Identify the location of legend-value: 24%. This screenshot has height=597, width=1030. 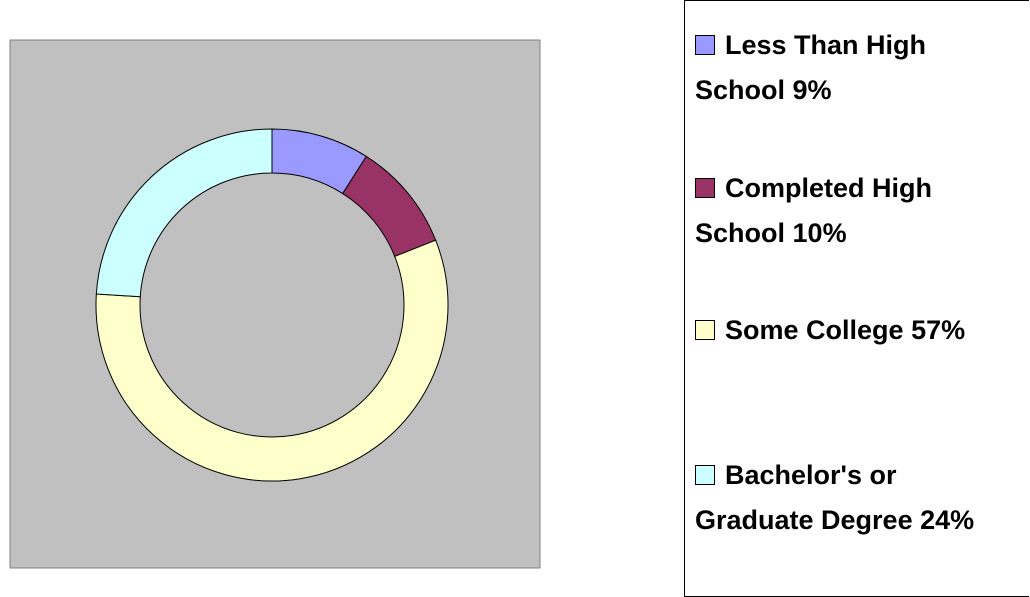
(947, 520).